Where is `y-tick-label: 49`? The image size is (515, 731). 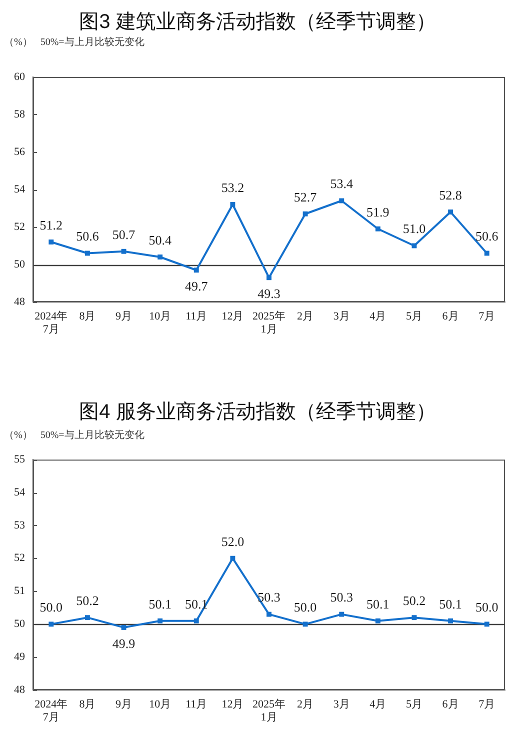
y-tick-label: 49 is located at coordinates (20, 656).